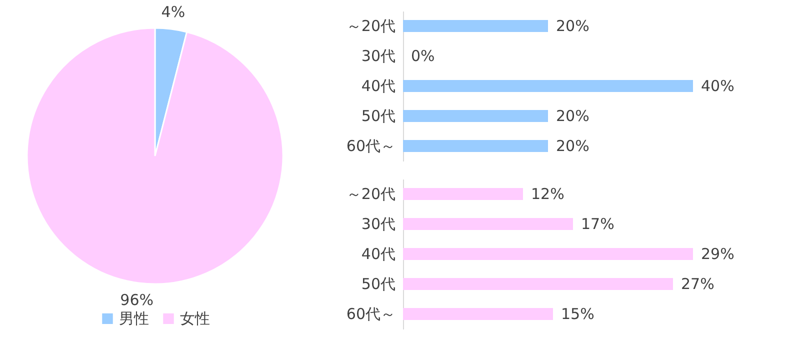  What do you see at coordinates (717, 86) in the screenshot?
I see `data-label: 40%` at bounding box center [717, 86].